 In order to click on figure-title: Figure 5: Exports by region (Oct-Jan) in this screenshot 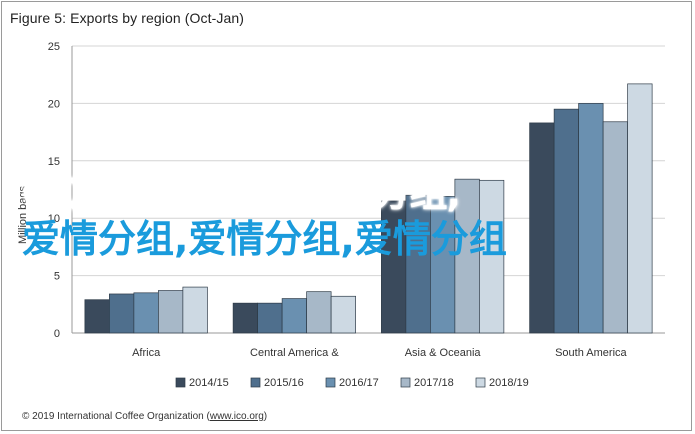, I will do `click(127, 18)`.